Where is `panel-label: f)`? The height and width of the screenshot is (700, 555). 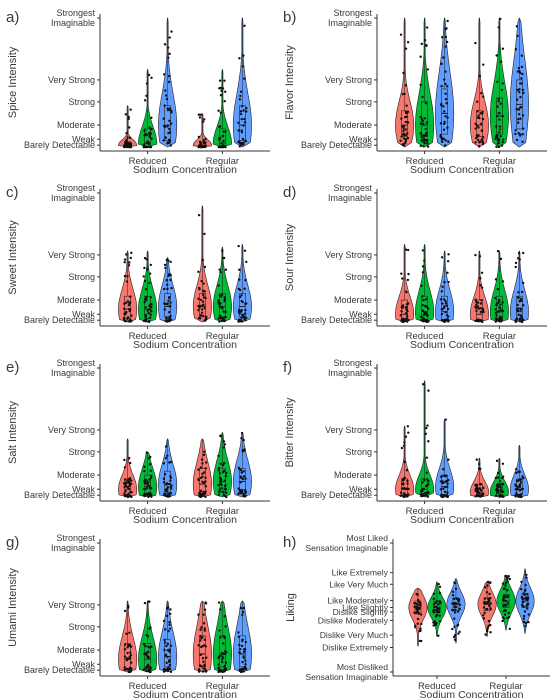 panel-label: f) is located at coordinates (287, 367).